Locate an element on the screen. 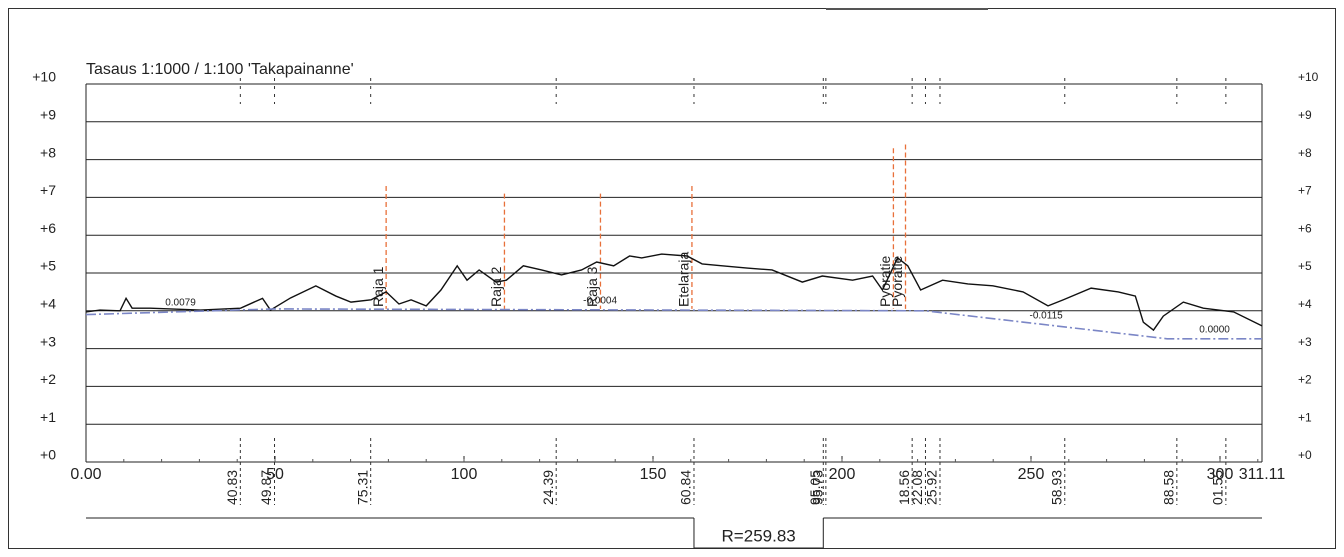 This screenshot has height=557, width=1344. x-tick-label: 150 is located at coordinates (653, 474).